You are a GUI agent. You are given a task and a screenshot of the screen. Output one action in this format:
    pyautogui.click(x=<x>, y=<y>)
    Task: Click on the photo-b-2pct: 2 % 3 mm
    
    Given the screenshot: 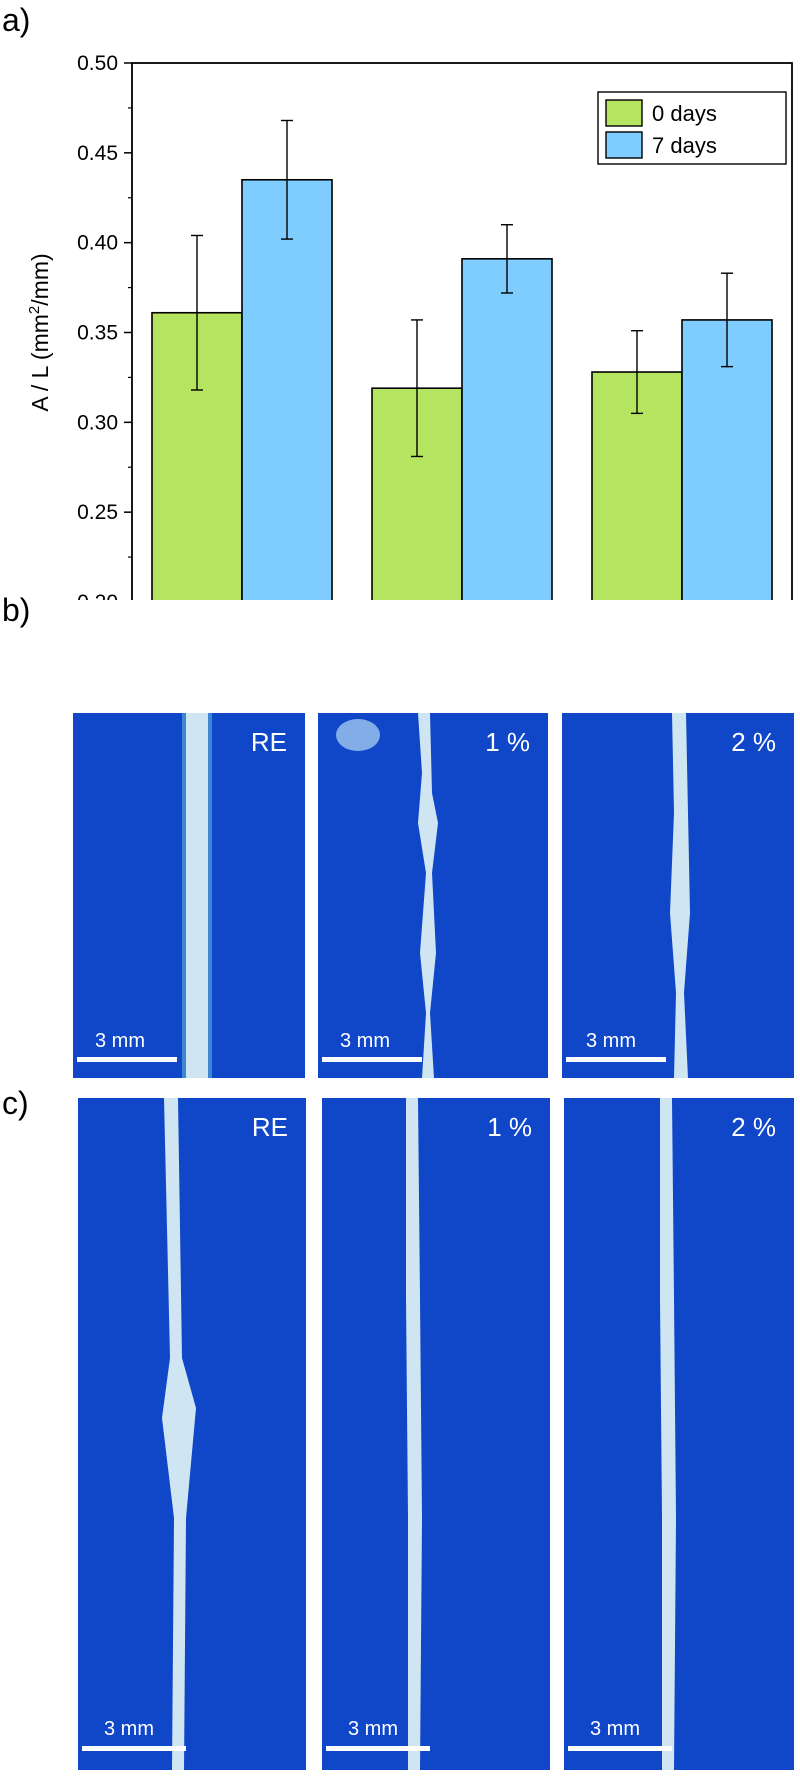 What is the action you would take?
    pyautogui.click(x=678, y=895)
    